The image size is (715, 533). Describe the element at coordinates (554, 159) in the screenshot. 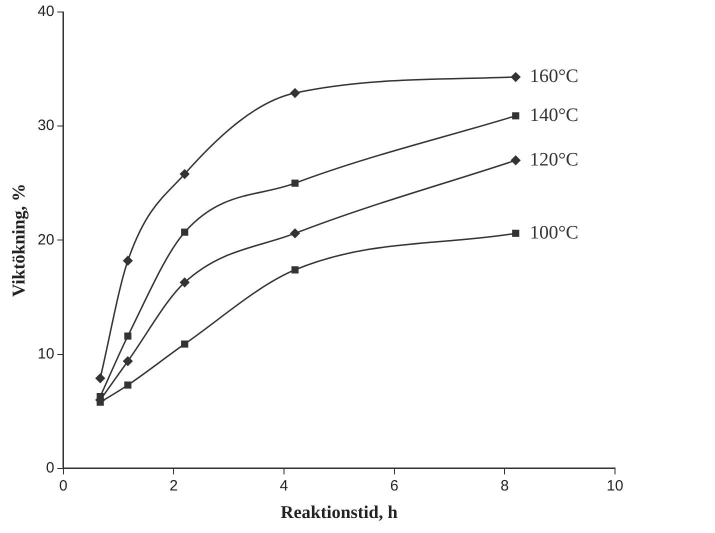

I see `series-label: 120°C` at that location.